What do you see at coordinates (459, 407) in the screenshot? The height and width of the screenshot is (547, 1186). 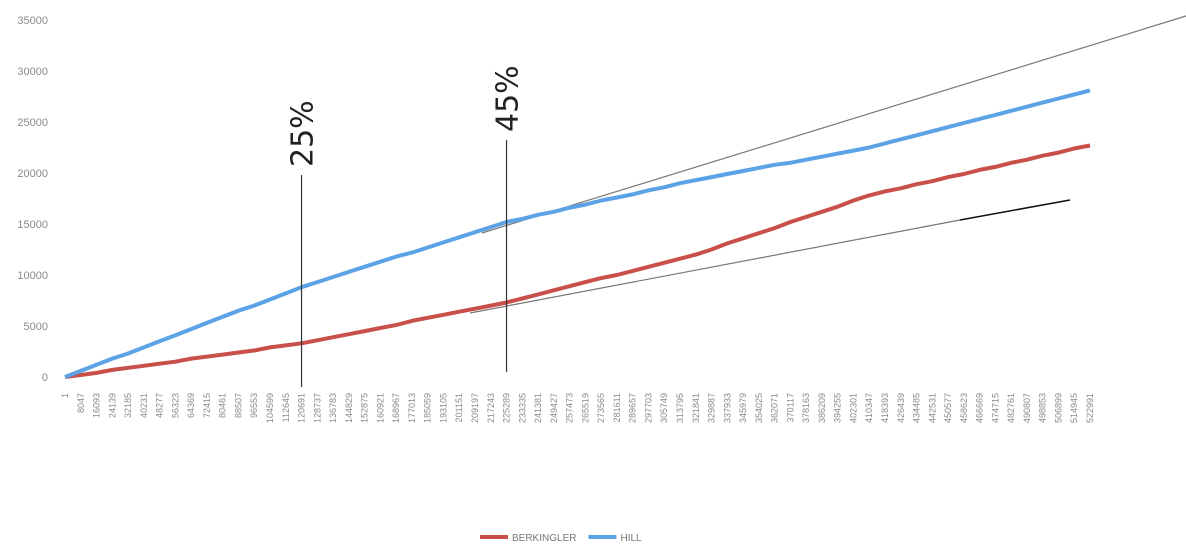 I see `x-tick-label: 201151` at bounding box center [459, 407].